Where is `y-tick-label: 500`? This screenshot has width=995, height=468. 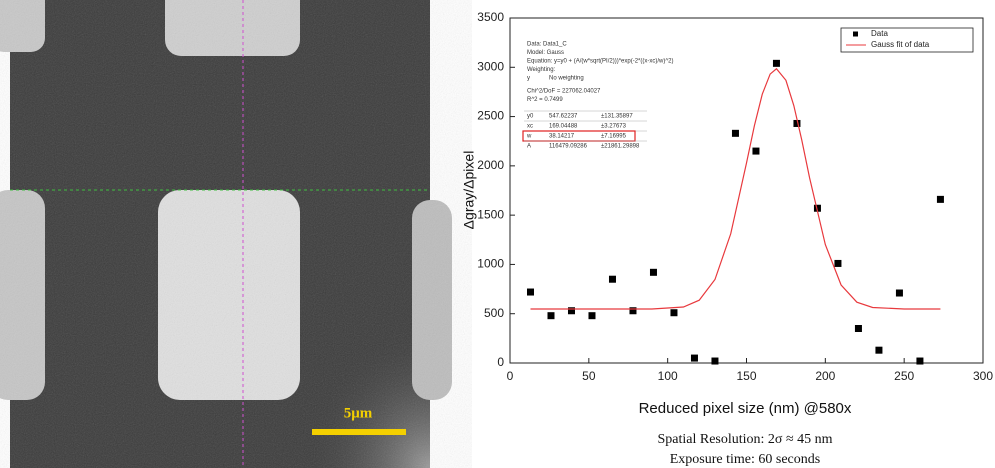
y-tick-label: 500 is located at coordinates (494, 313).